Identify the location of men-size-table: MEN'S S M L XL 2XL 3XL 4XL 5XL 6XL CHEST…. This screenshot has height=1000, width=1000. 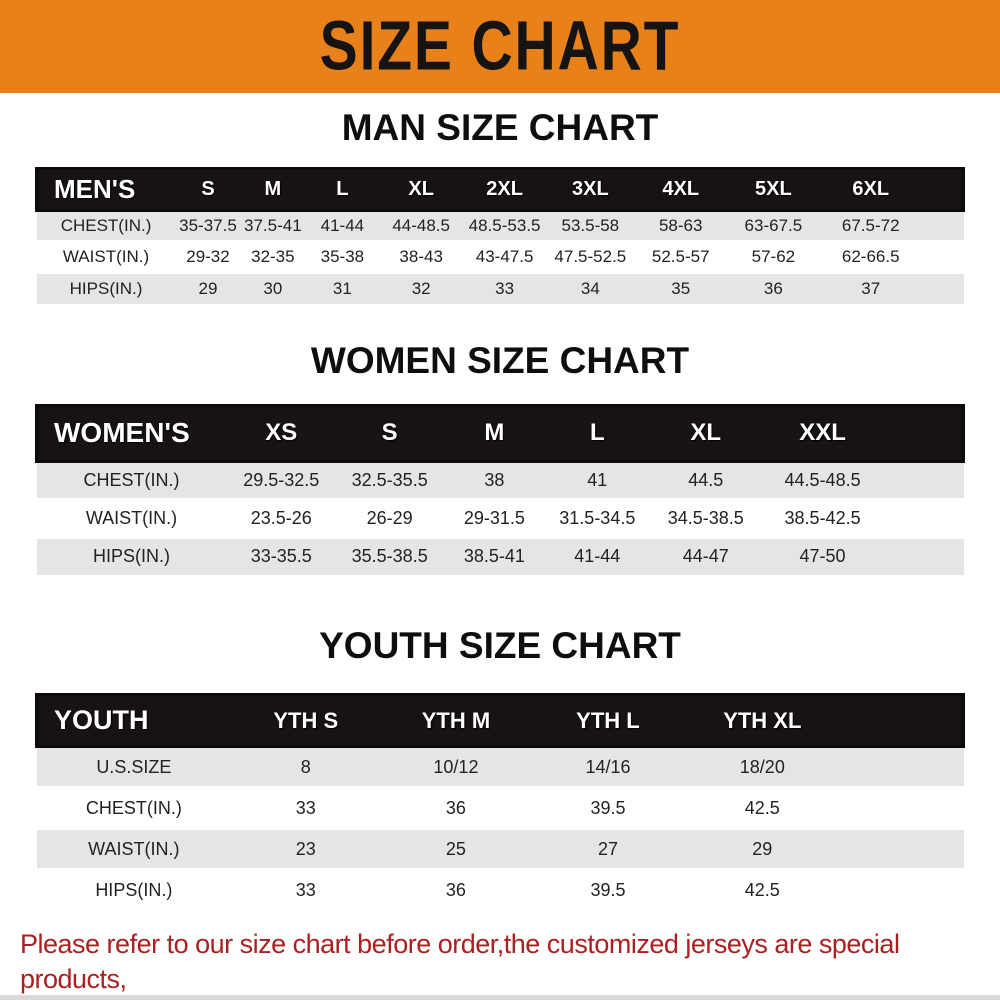
(499, 235).